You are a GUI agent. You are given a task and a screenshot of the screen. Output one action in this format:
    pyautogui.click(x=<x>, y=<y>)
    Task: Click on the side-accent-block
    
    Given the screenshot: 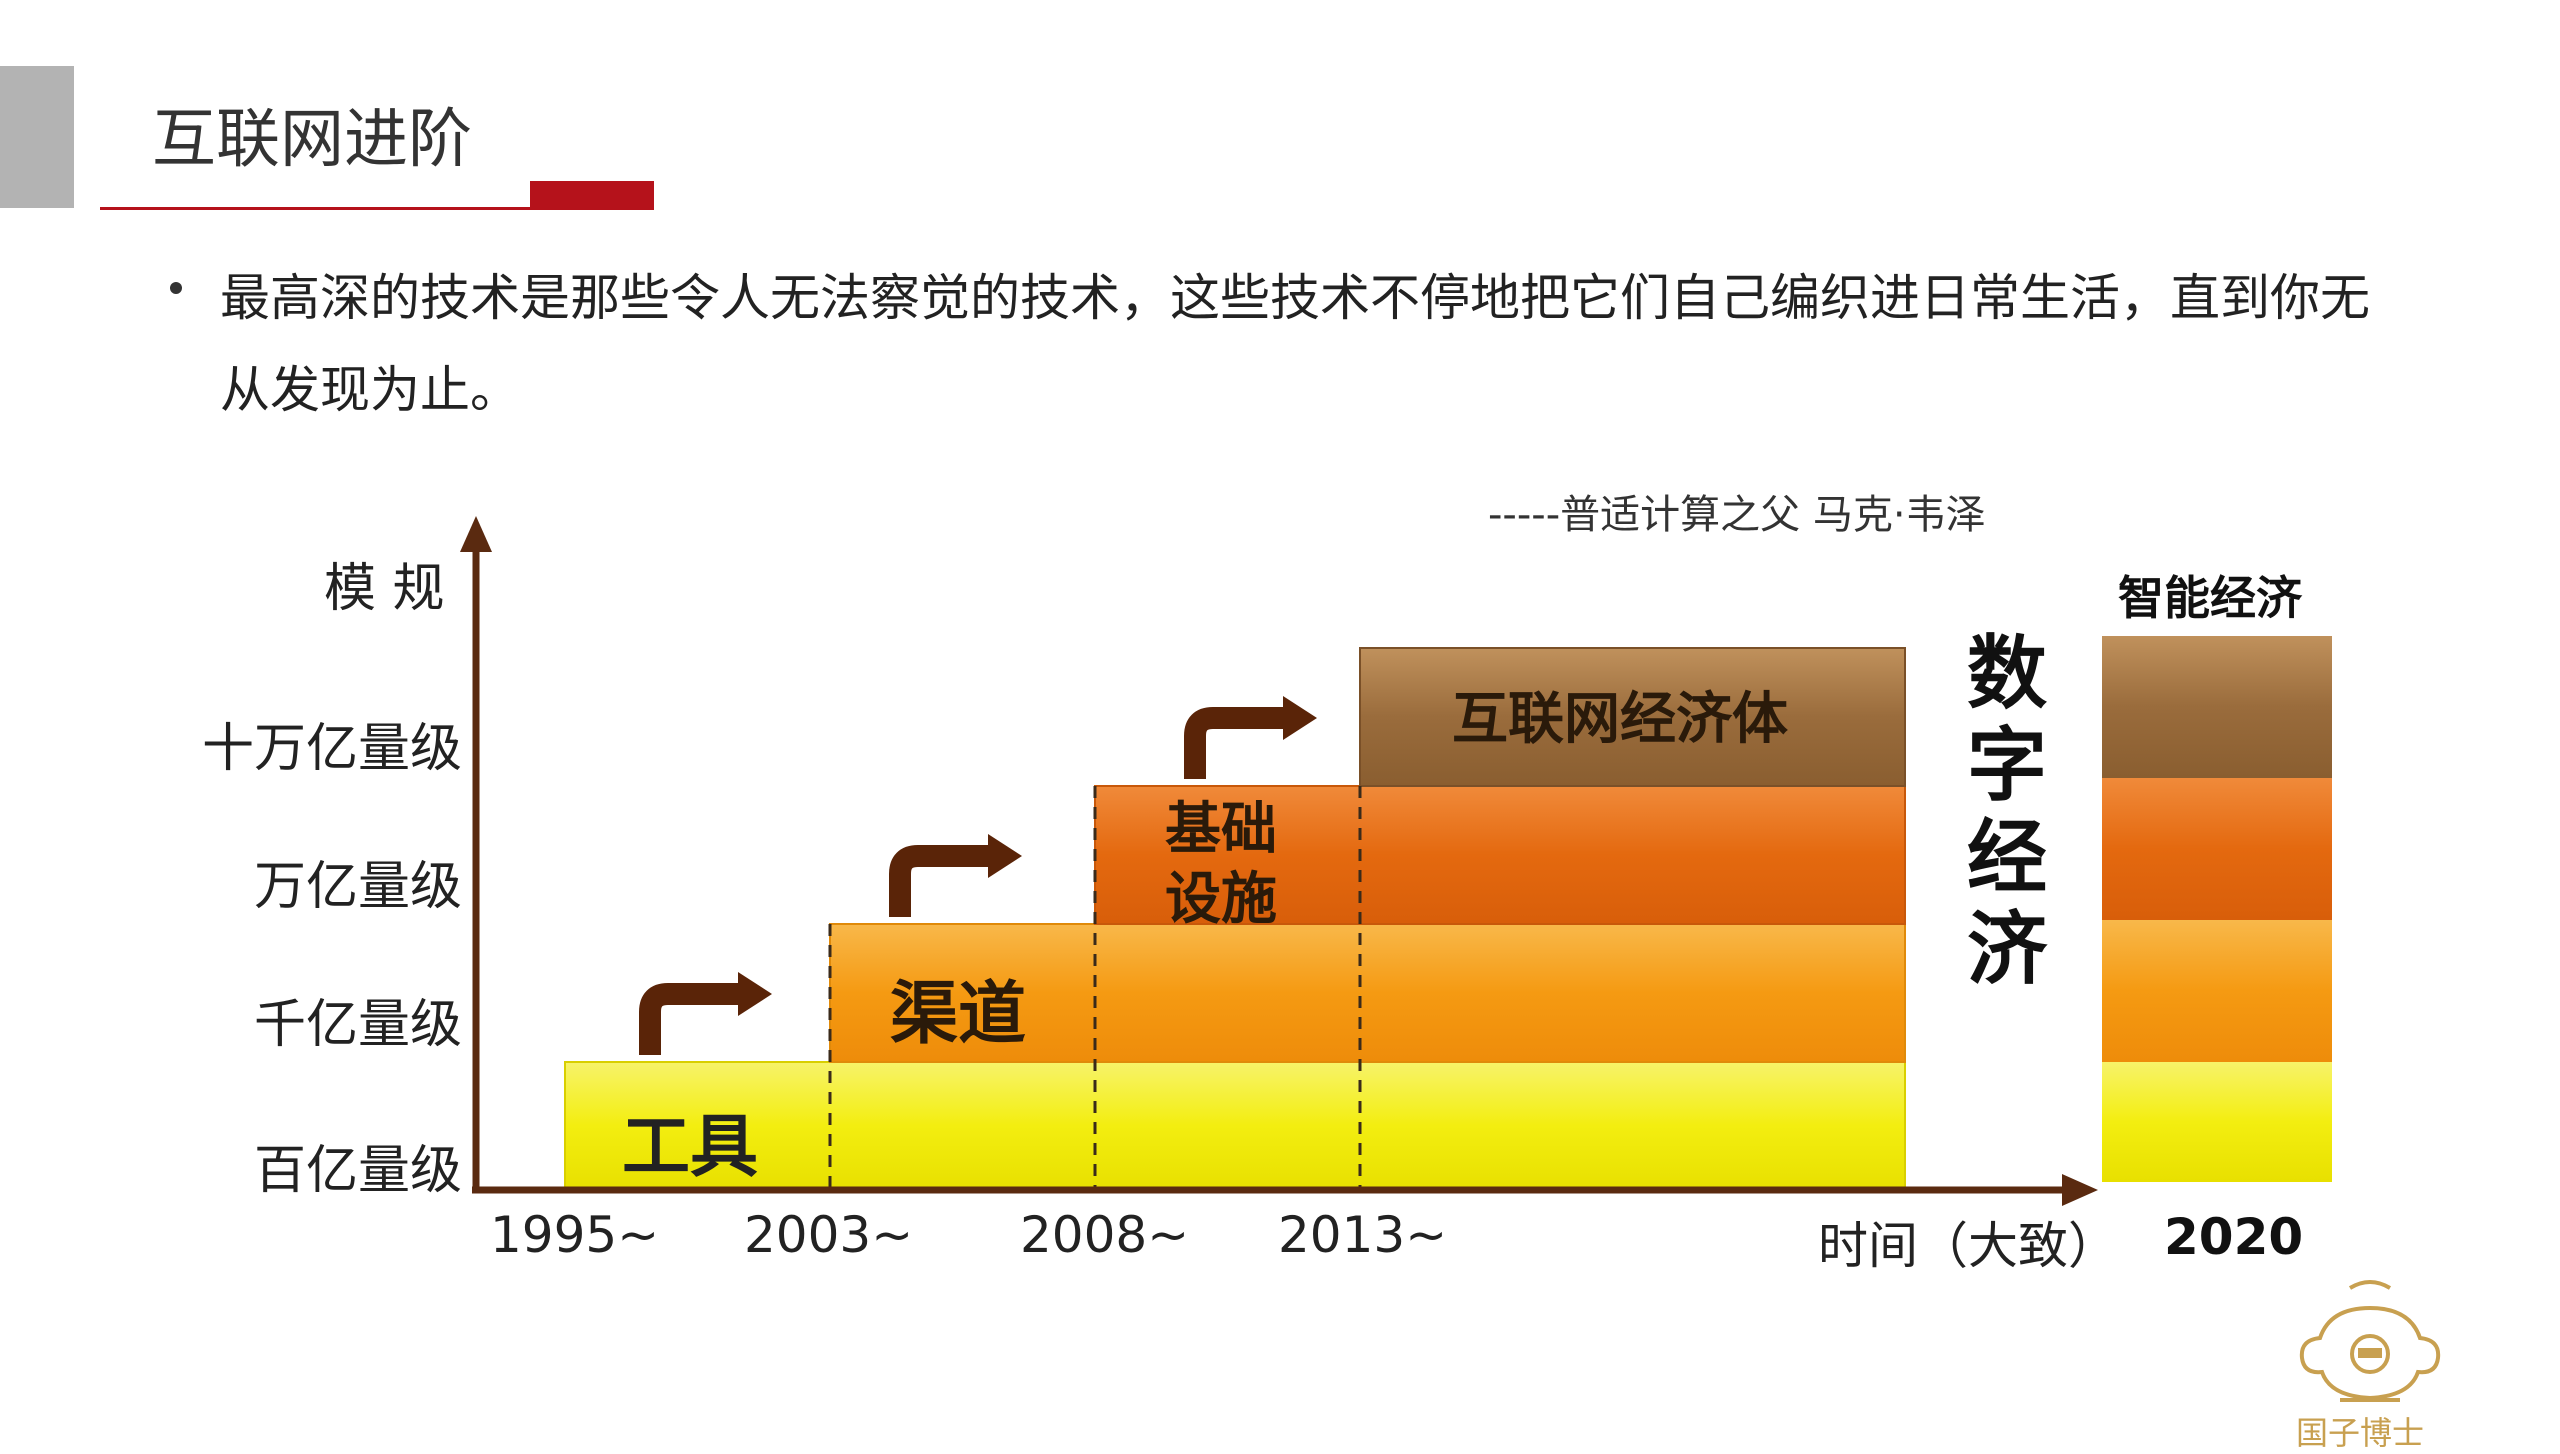 What is the action you would take?
    pyautogui.click(x=37, y=137)
    